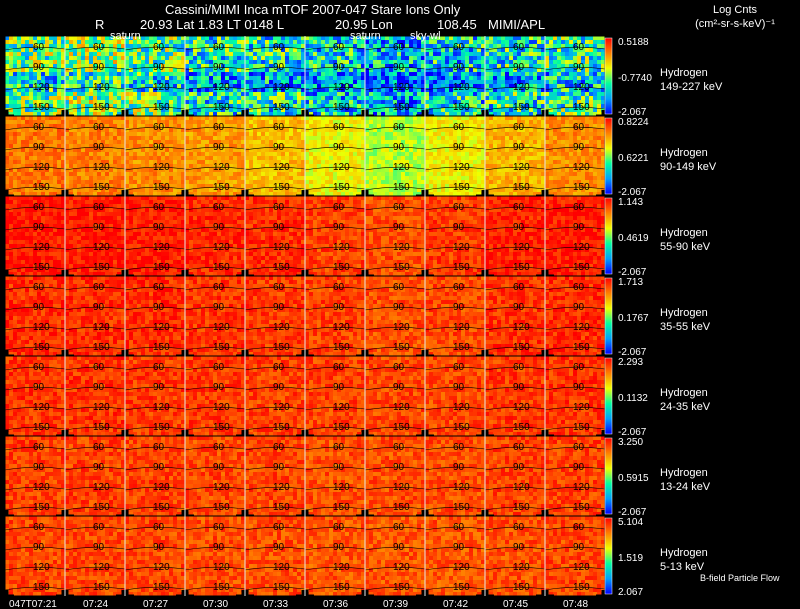 This screenshot has width=800, height=609. What do you see at coordinates (161, 167) in the screenshot?
I see `angle-label: 120` at bounding box center [161, 167].